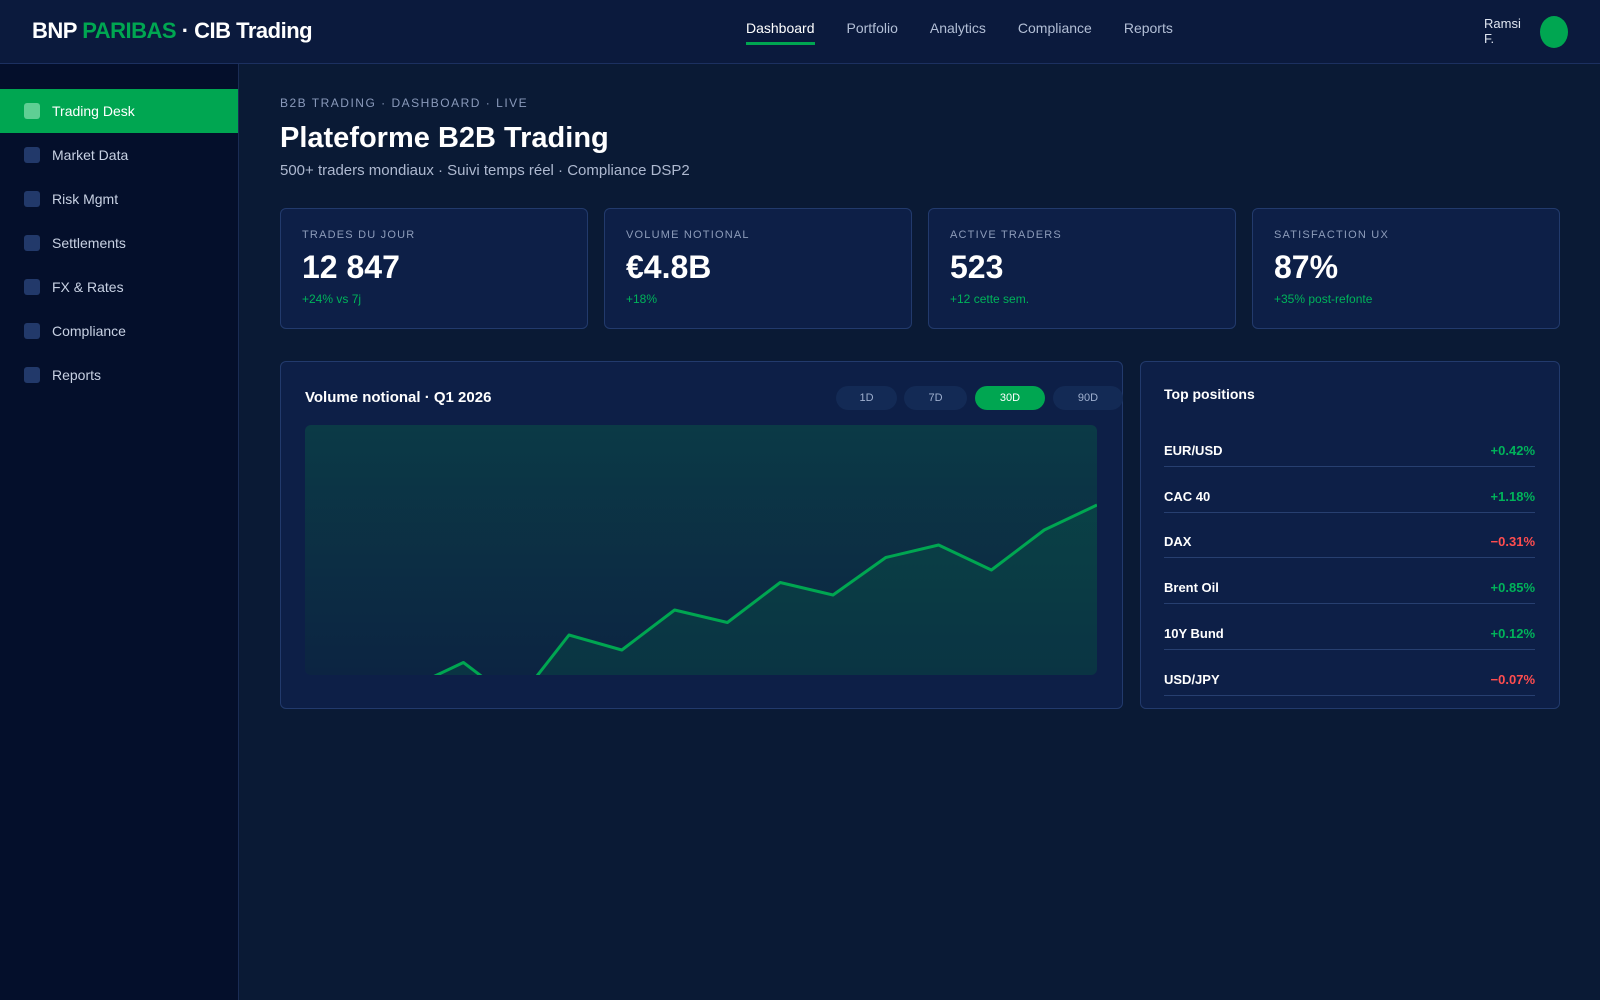  What do you see at coordinates (1349, 673) in the screenshot?
I see `position-row: USD/JPY −0.07%` at bounding box center [1349, 673].